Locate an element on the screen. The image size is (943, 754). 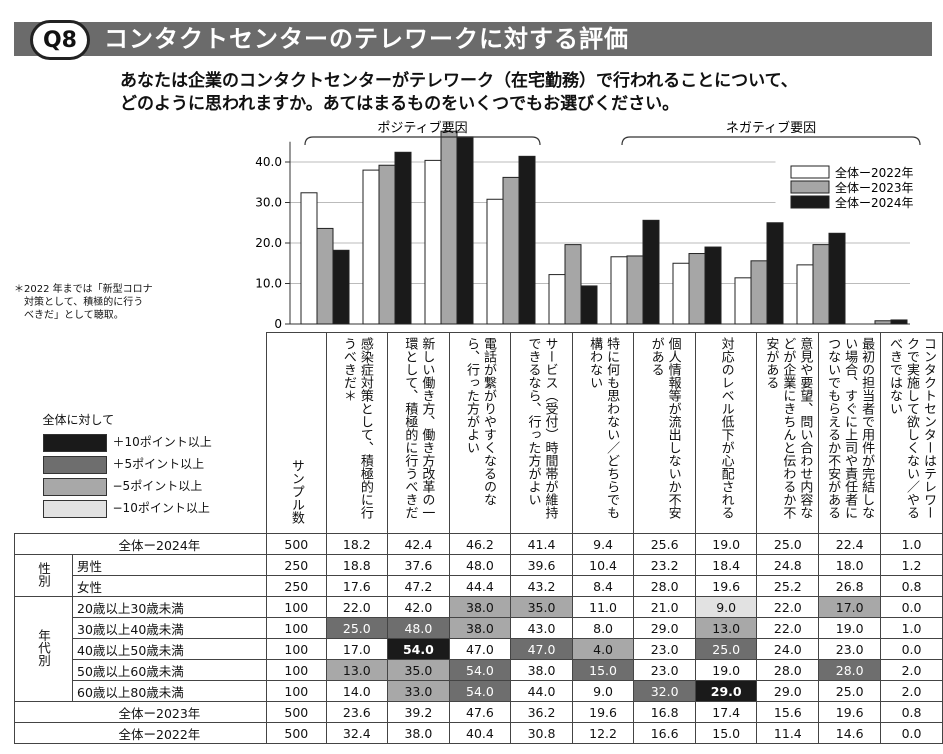
category-header-text: 意見や要望、問い合わせ内容などが企業にきちんと伝わるか不安がある is located at coordinates (788, 428).